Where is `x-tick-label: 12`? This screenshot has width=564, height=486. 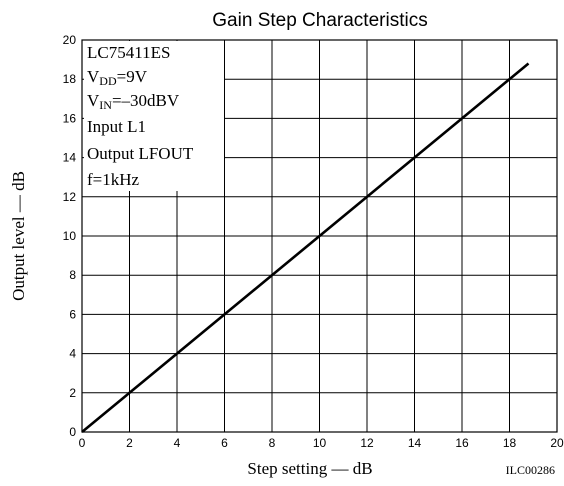
x-tick-label: 12 is located at coordinates (367, 443).